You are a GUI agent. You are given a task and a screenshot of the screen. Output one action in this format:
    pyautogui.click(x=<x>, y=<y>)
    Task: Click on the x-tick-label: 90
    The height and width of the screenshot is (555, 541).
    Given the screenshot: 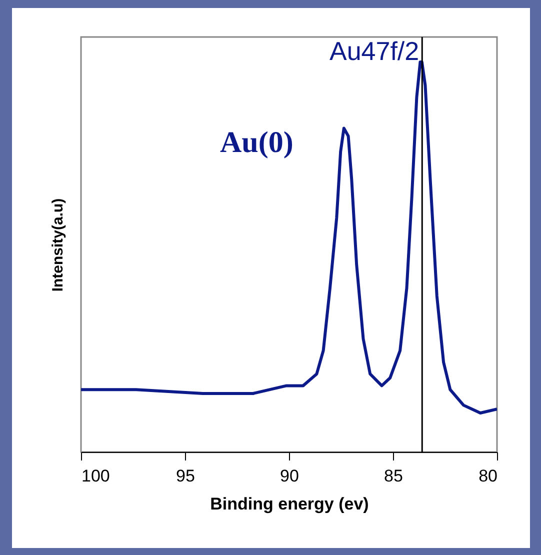 What is the action you would take?
    pyautogui.click(x=289, y=476)
    